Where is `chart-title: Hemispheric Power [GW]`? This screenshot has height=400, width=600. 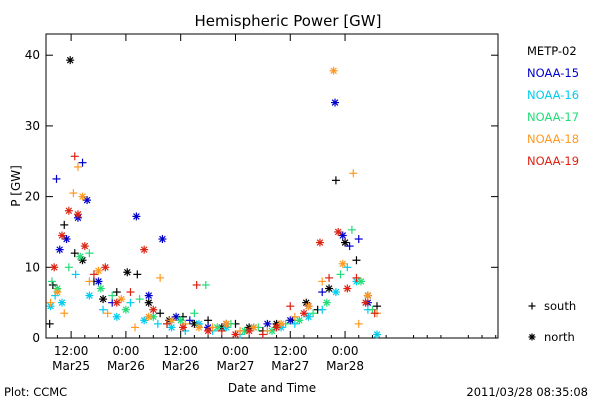 chart-title: Hemispheric Power [GW] is located at coordinates (288, 21).